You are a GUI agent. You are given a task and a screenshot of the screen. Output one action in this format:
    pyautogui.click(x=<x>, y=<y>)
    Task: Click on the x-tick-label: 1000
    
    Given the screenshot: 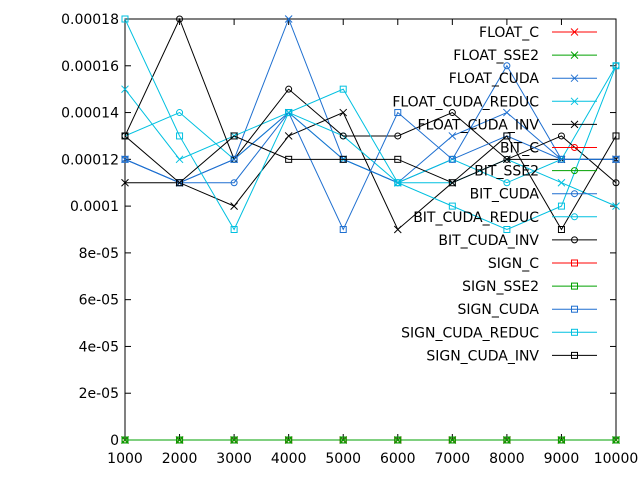 What is the action you would take?
    pyautogui.click(x=125, y=459)
    